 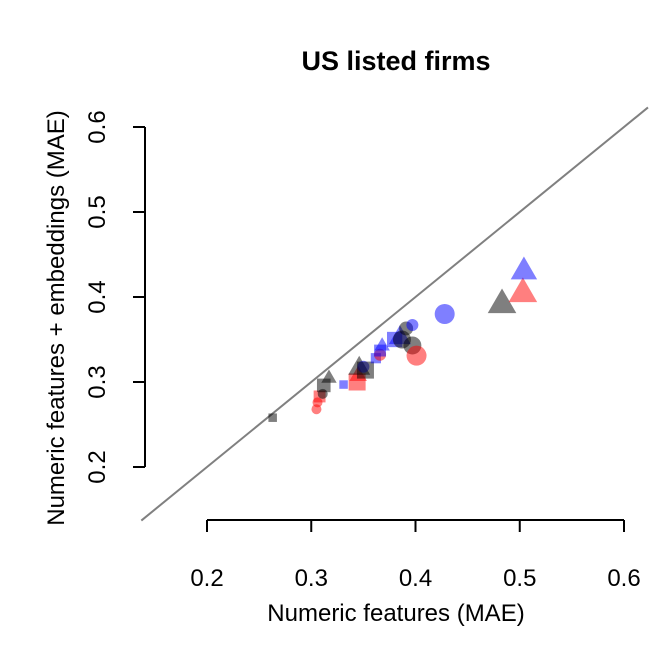 I want to click on x-tick-label: 0.4, so click(x=415, y=578).